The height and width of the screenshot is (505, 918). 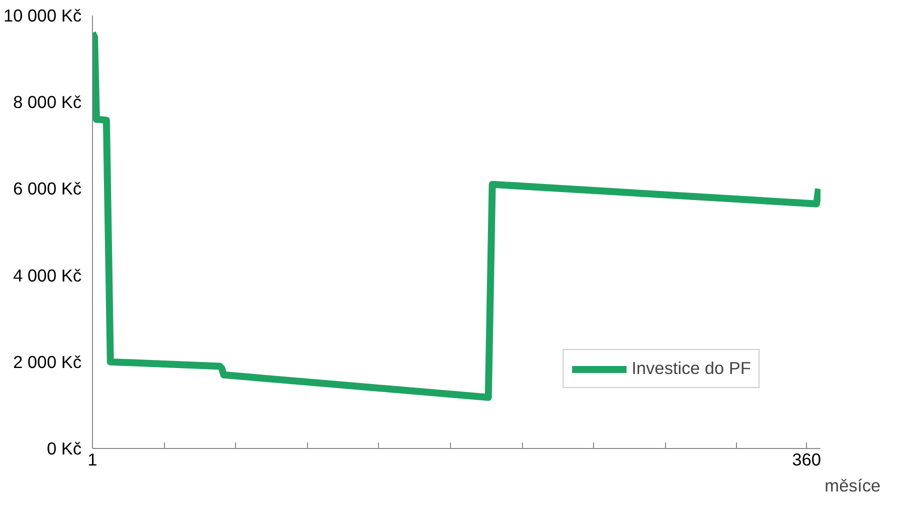 What do you see at coordinates (47, 188) in the screenshot?
I see `y-tick-label: 6 000 Kč` at bounding box center [47, 188].